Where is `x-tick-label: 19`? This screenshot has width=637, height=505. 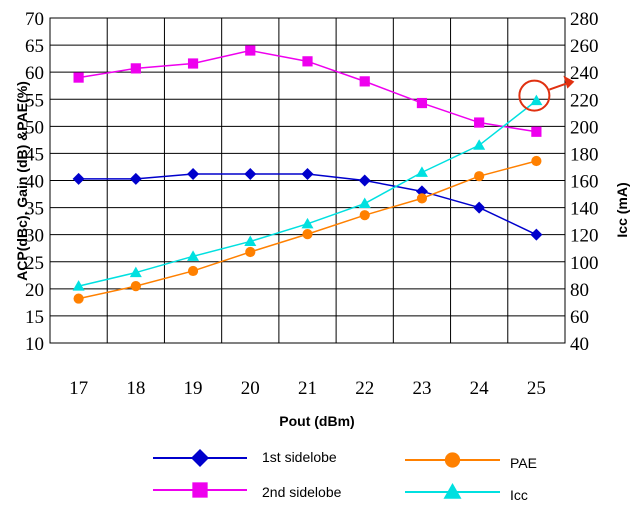 x-tick-label: 19 is located at coordinates (193, 388).